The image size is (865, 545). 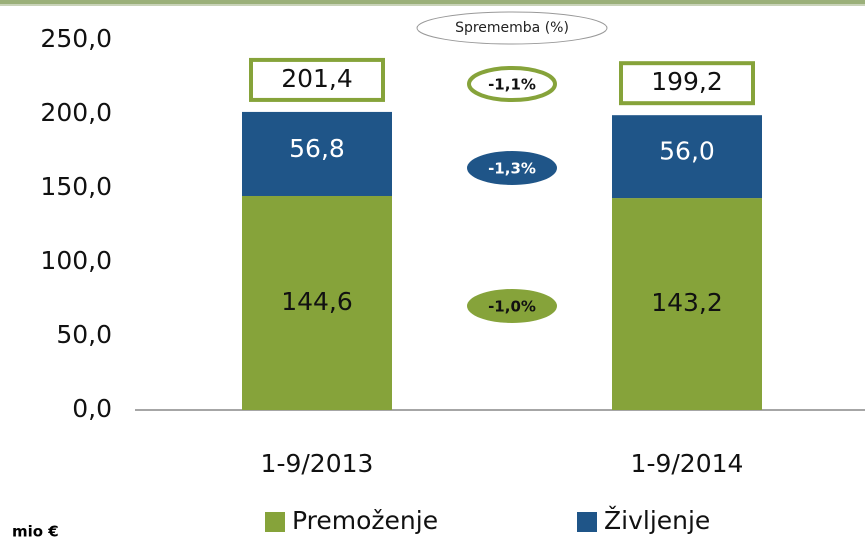 I want to click on change-label: -1,1%, so click(x=512, y=85).